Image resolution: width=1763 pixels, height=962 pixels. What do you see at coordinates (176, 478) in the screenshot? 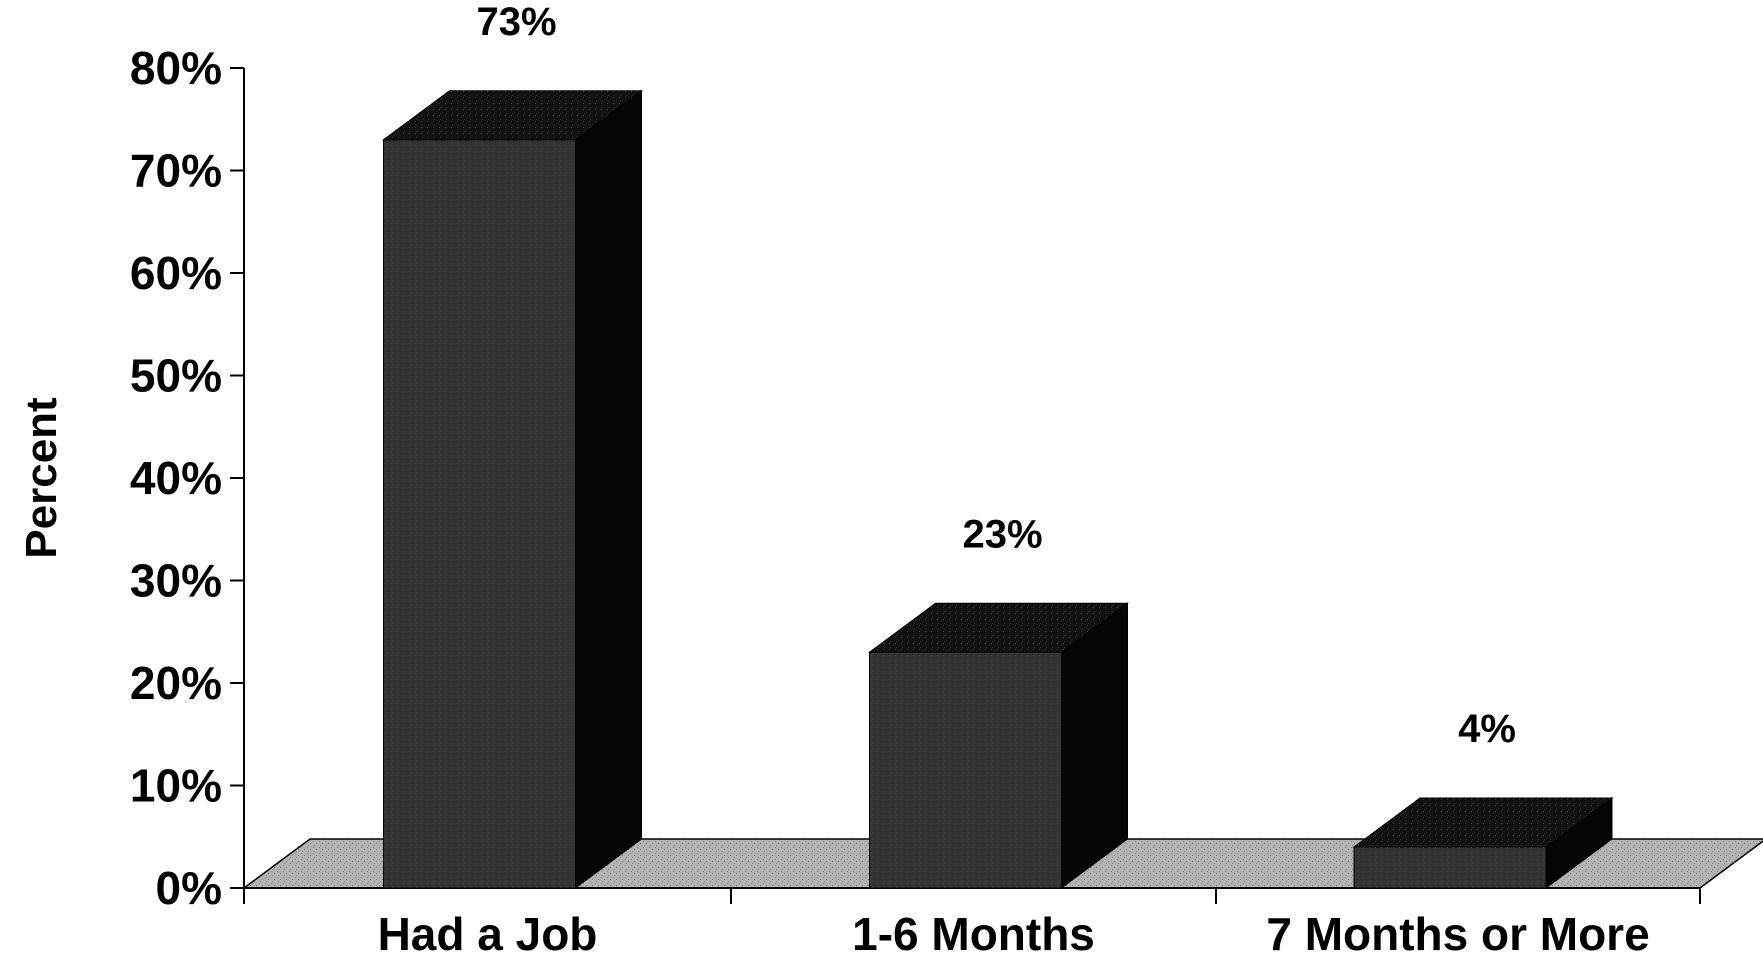
I see `y-tick-label: 40%` at bounding box center [176, 478].